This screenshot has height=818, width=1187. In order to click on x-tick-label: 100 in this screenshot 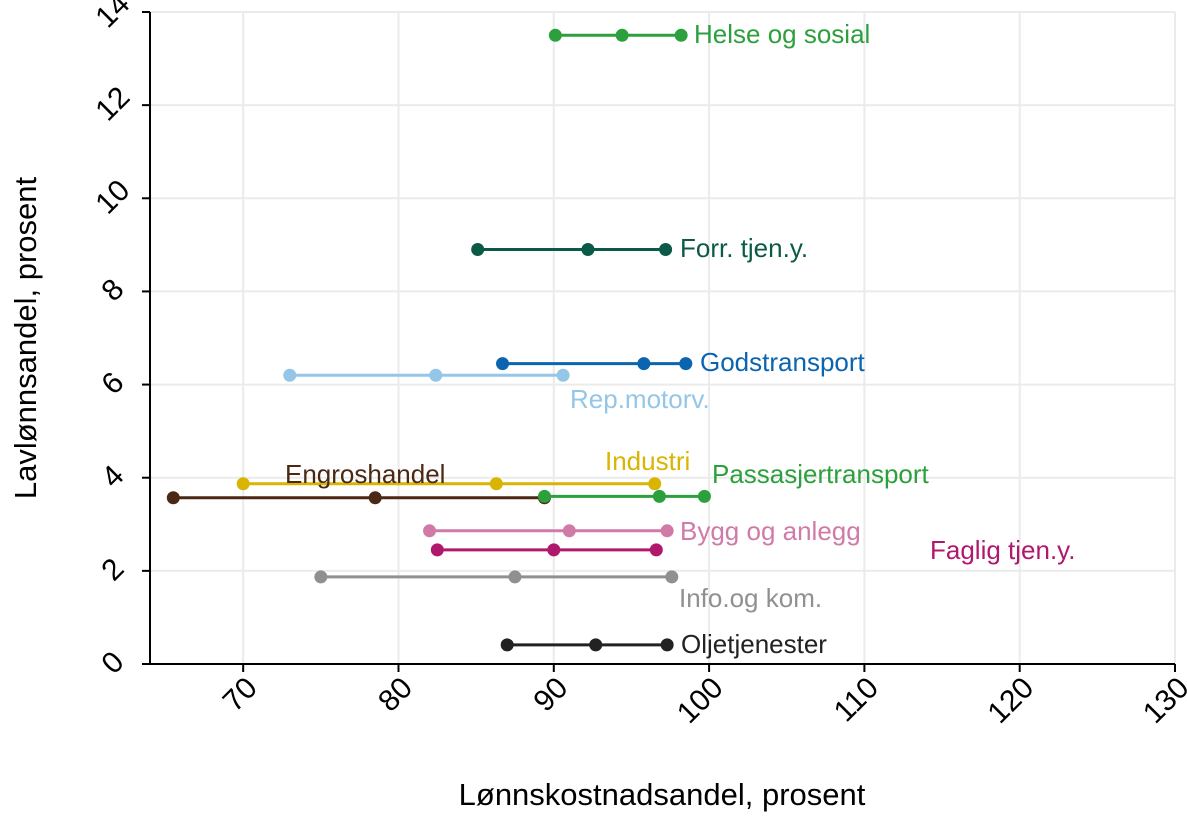, I will do `click(700, 700)`.